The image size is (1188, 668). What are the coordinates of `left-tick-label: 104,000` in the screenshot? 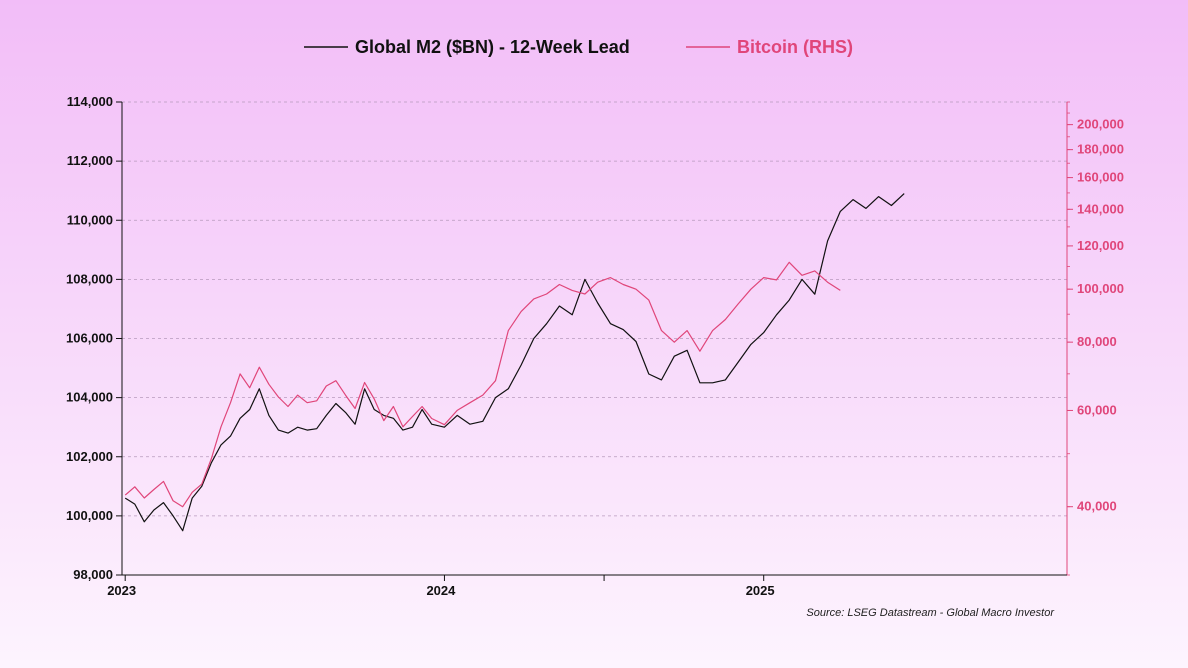 It's located at (89, 397).